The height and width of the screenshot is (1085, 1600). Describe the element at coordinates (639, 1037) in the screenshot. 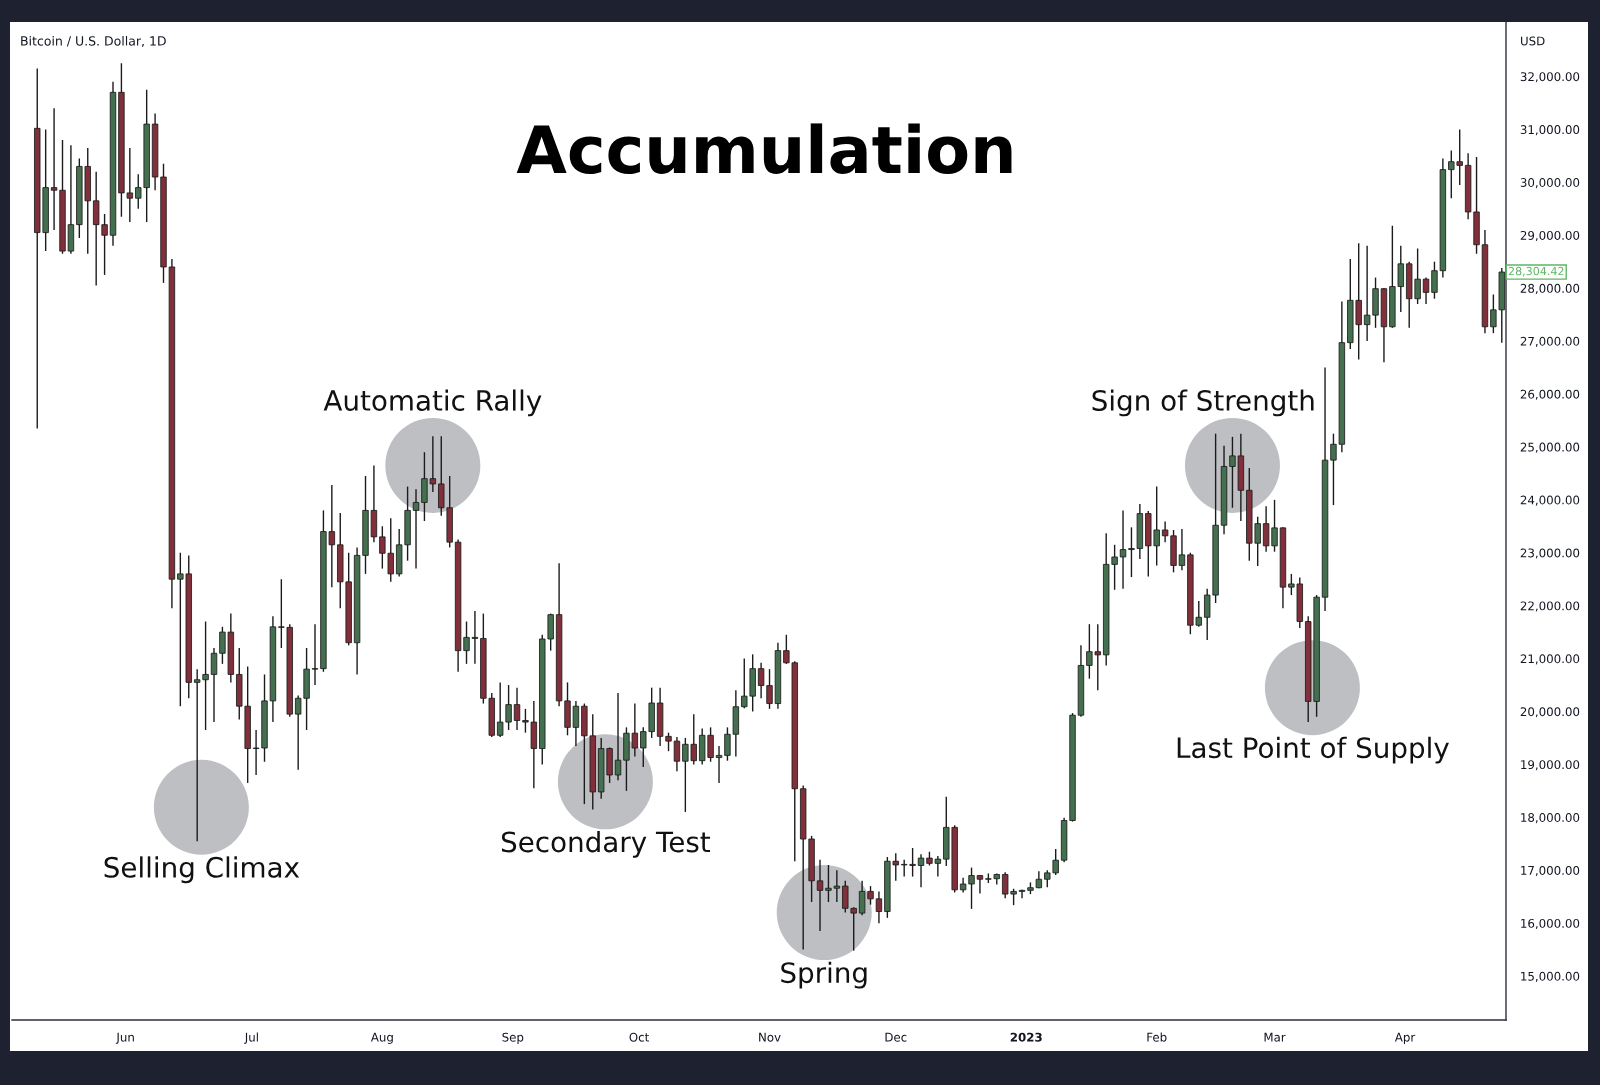

I see `x-tick-label: Oct` at that location.